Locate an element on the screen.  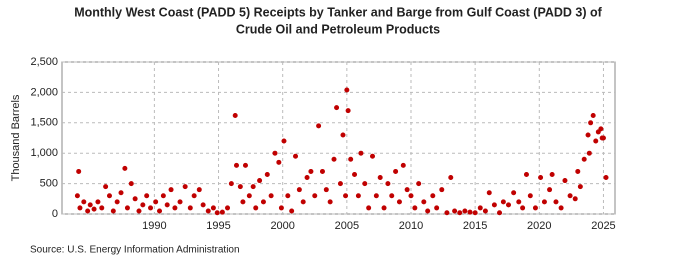
chart-title: Crude Oil and Petroleum Products is located at coordinates (338, 29).